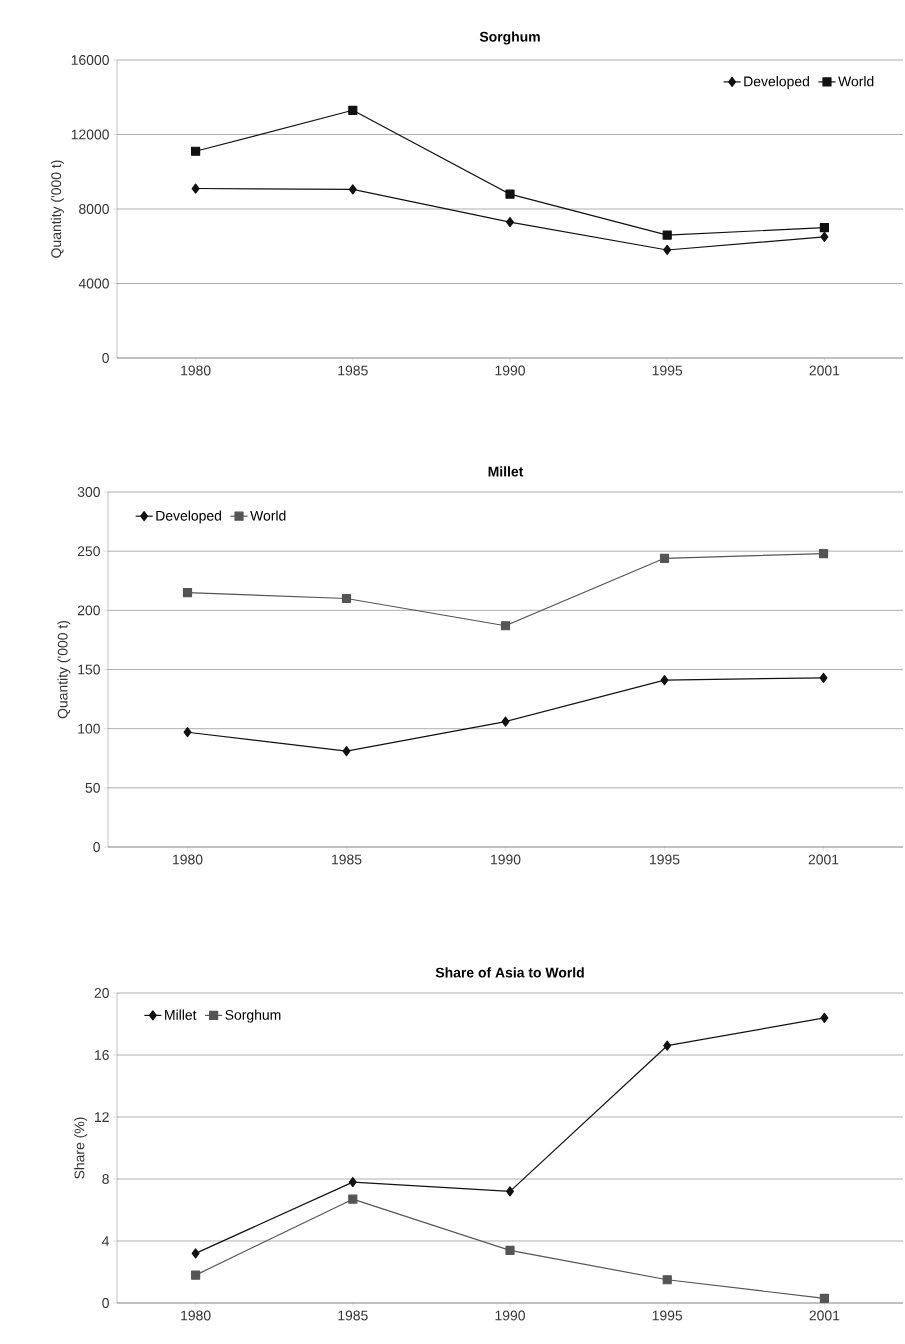 This screenshot has height=1344, width=905. Describe the element at coordinates (88, 551) in the screenshot. I see `y-tick-label: 250` at that location.